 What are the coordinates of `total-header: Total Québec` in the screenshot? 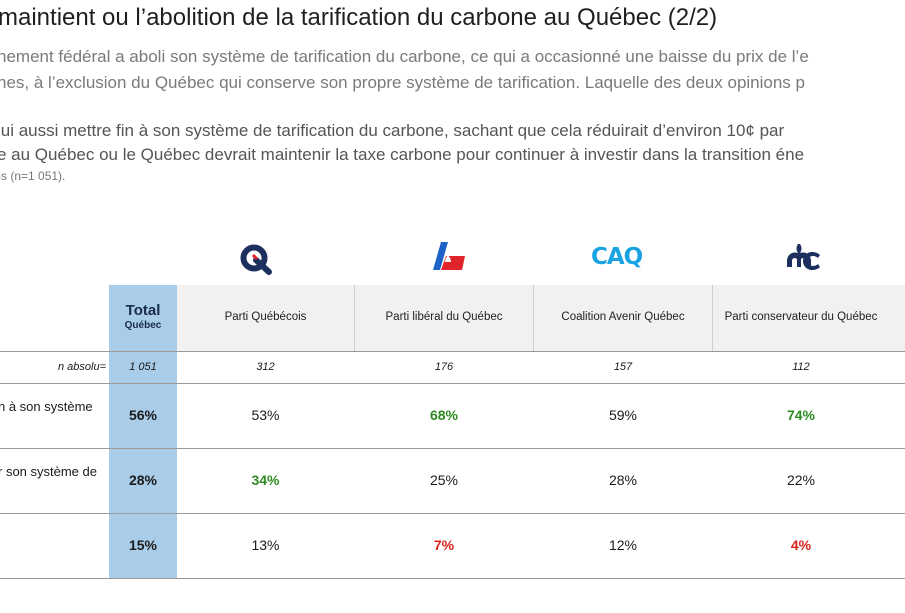 It's located at (143, 316).